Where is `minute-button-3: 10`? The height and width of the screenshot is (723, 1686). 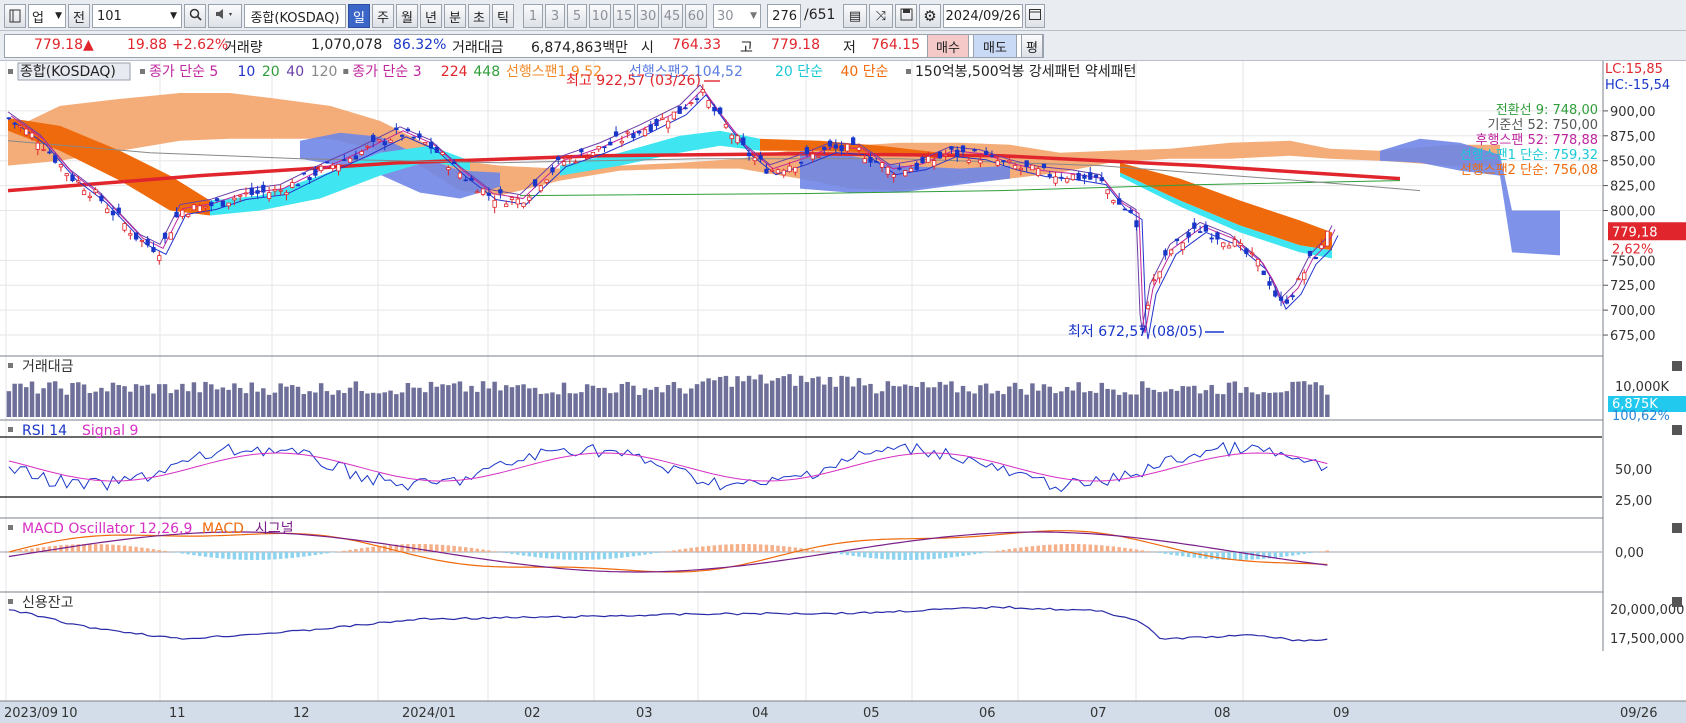 minute-button-3: 10 is located at coordinates (600, 16).